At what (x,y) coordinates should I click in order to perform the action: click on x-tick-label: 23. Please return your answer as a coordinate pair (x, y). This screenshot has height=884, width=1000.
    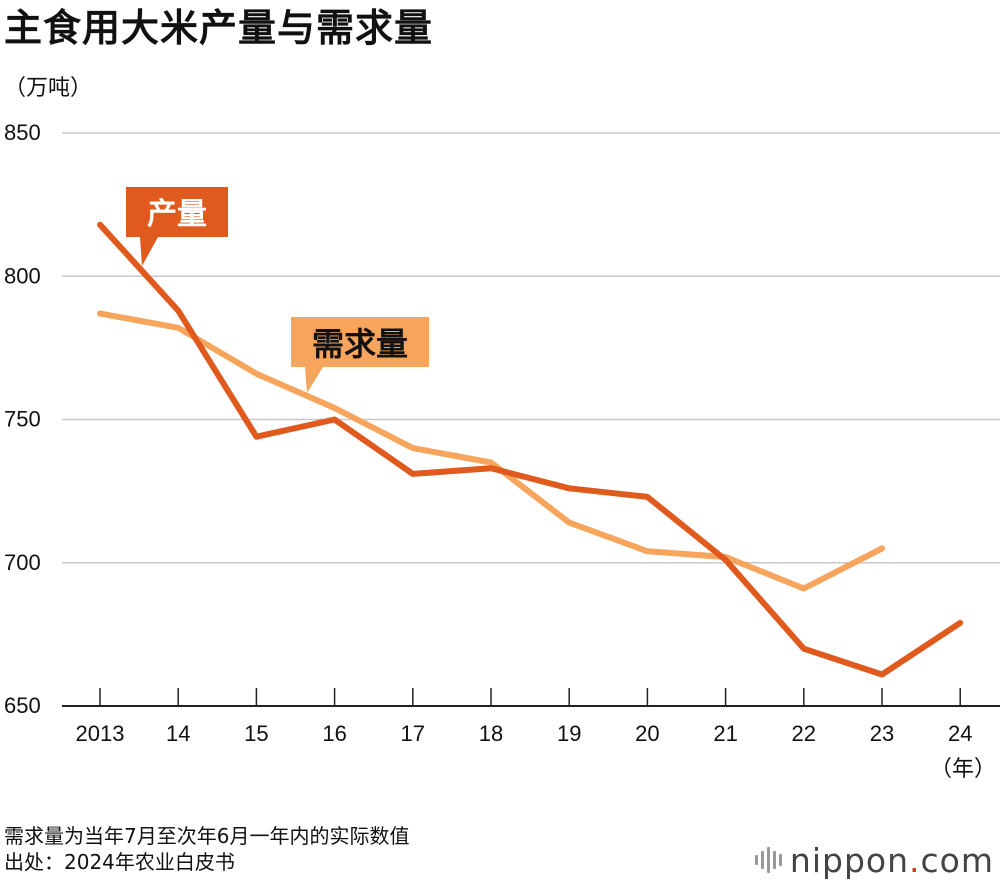
    Looking at the image, I should click on (882, 733).